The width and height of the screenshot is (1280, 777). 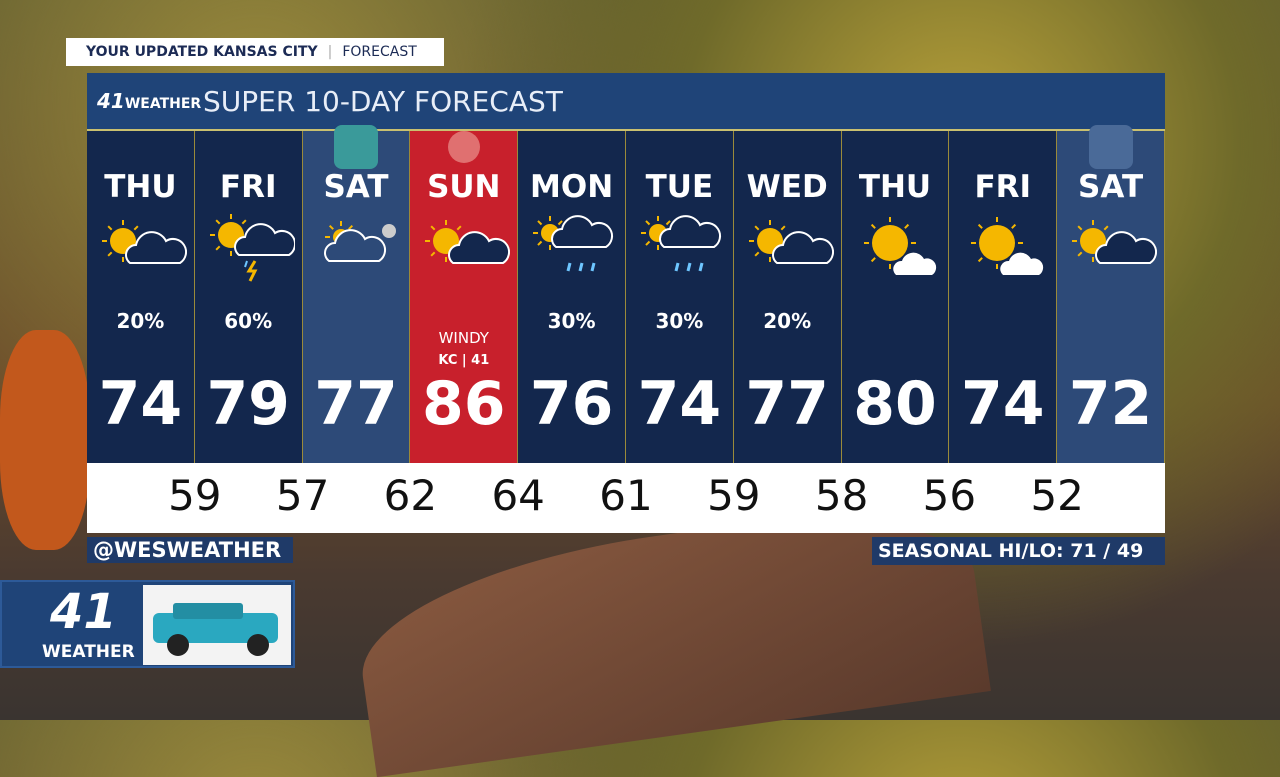 I want to click on precip-chance: 60%, so click(x=248, y=321).